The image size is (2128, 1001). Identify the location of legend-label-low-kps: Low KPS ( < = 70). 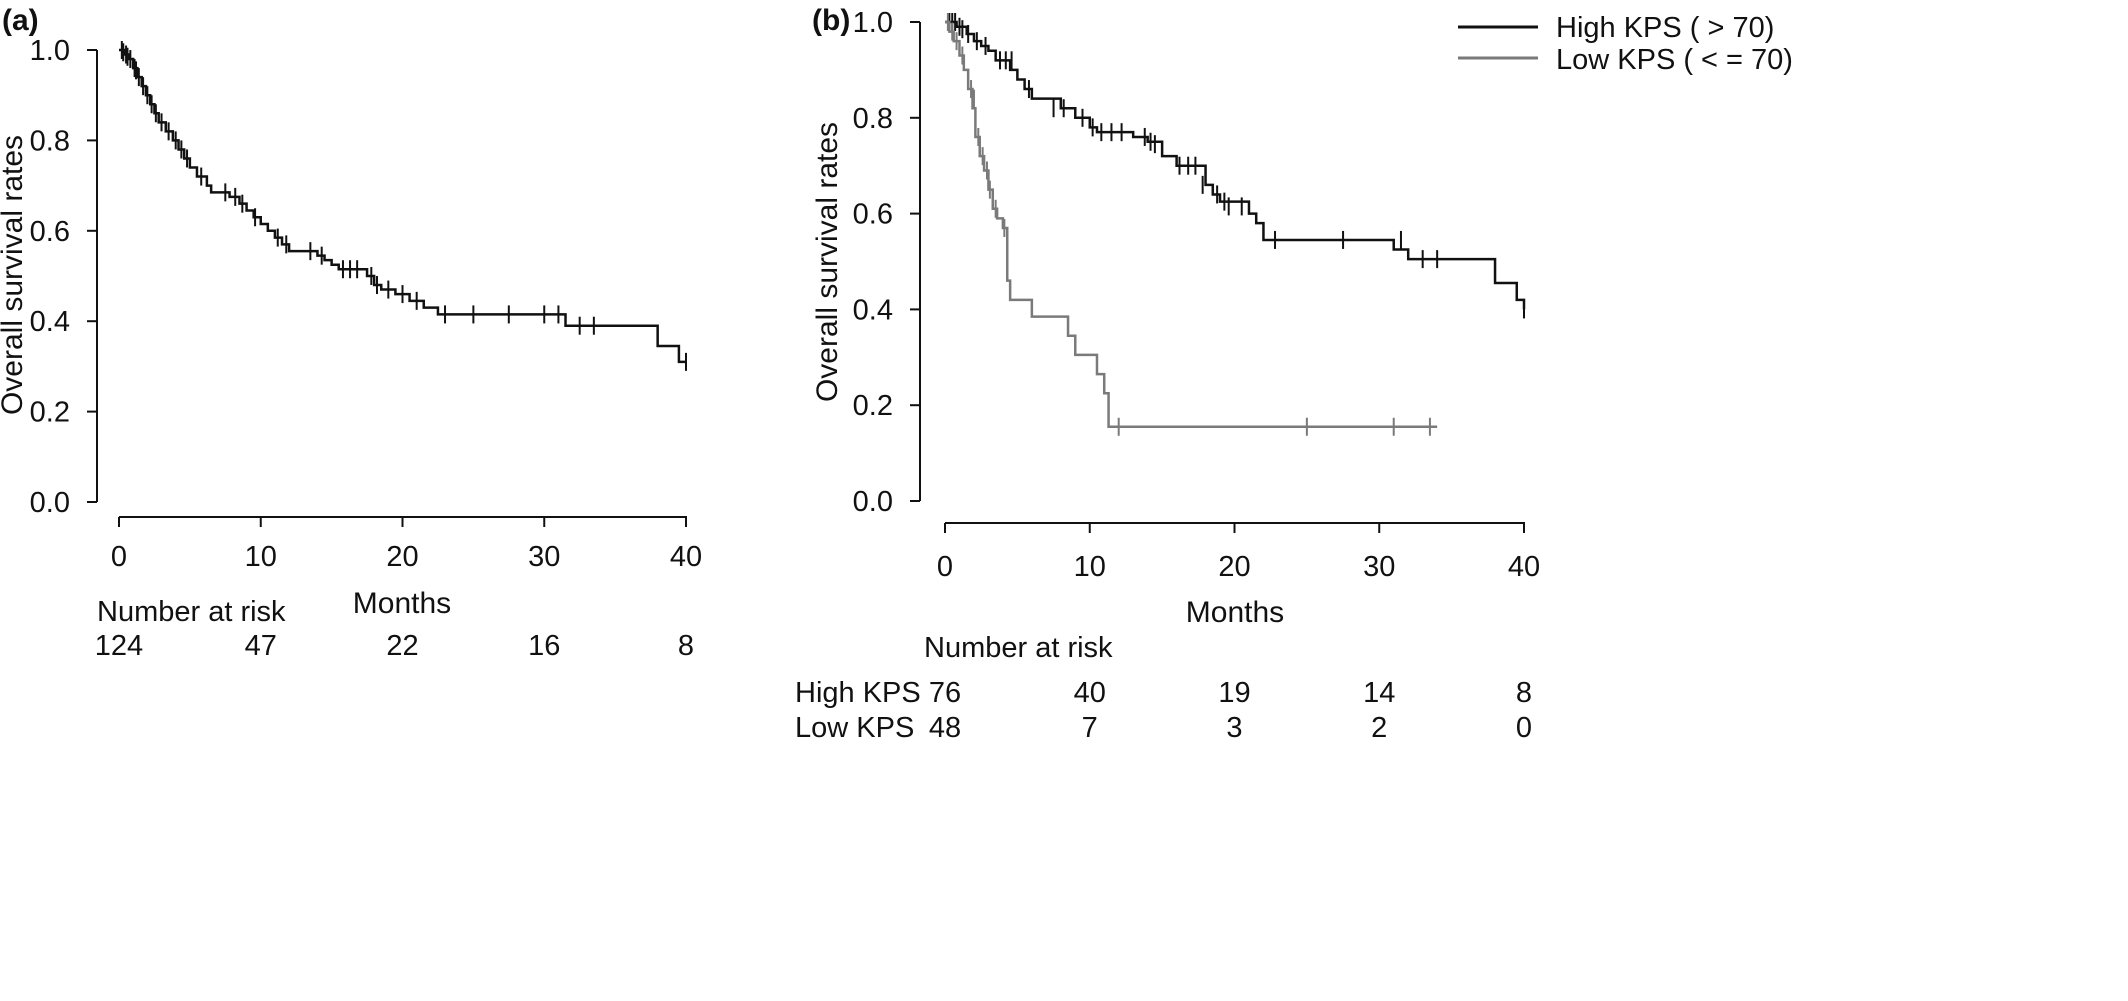
(1674, 60).